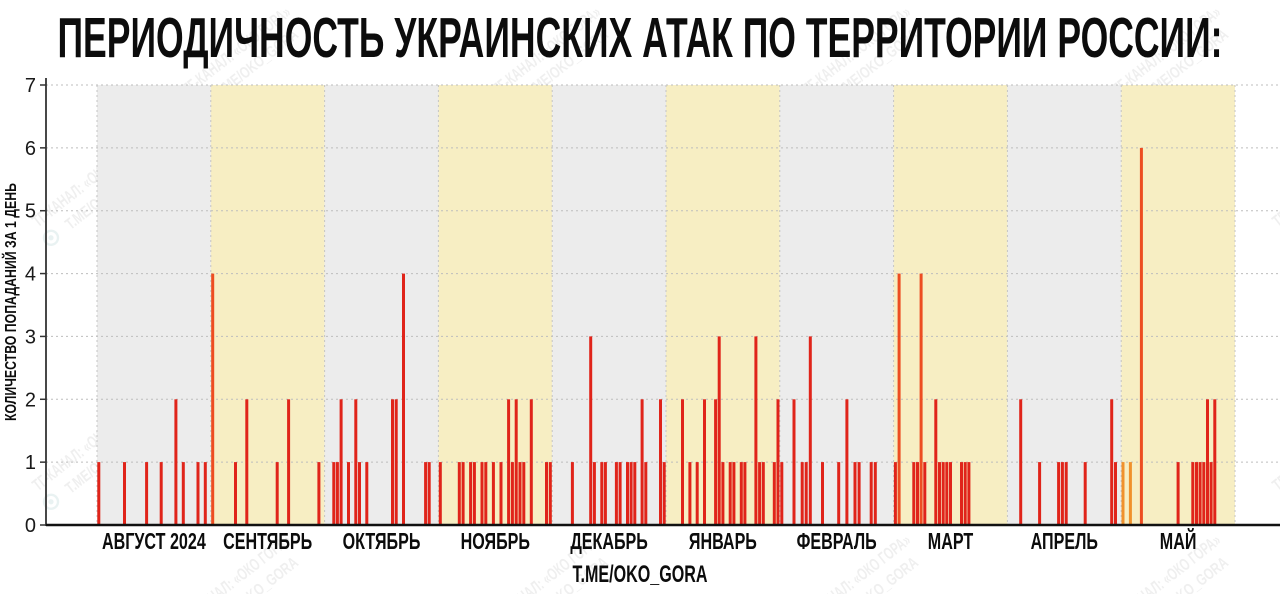 This screenshot has height=594, width=1280. Describe the element at coordinates (30, 463) in the screenshot. I see `y-tick-label: 1` at that location.